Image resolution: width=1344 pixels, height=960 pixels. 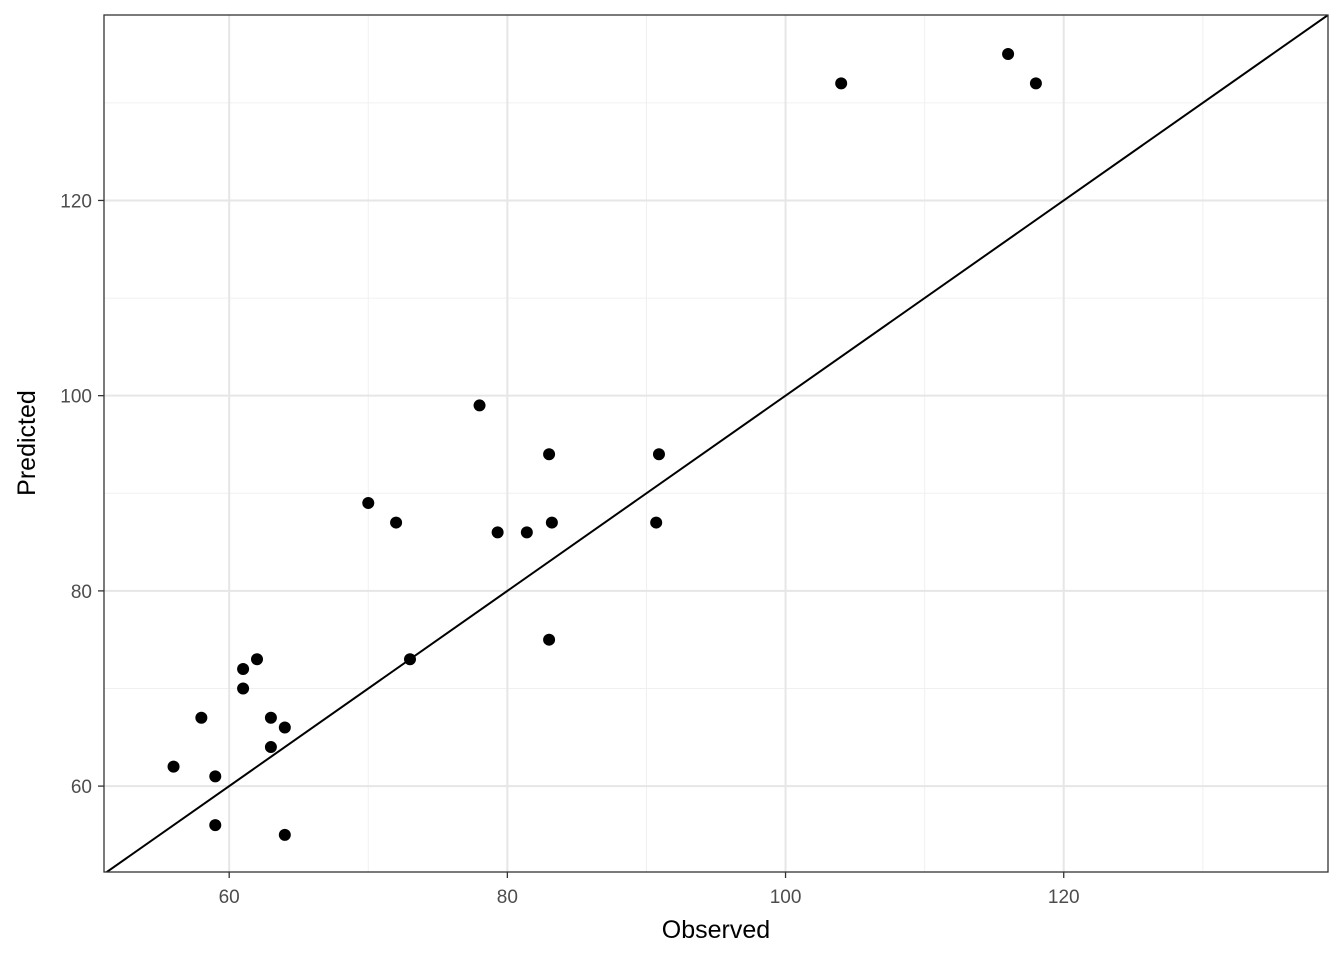 I want to click on y-tick-label: 100, so click(x=76, y=397).